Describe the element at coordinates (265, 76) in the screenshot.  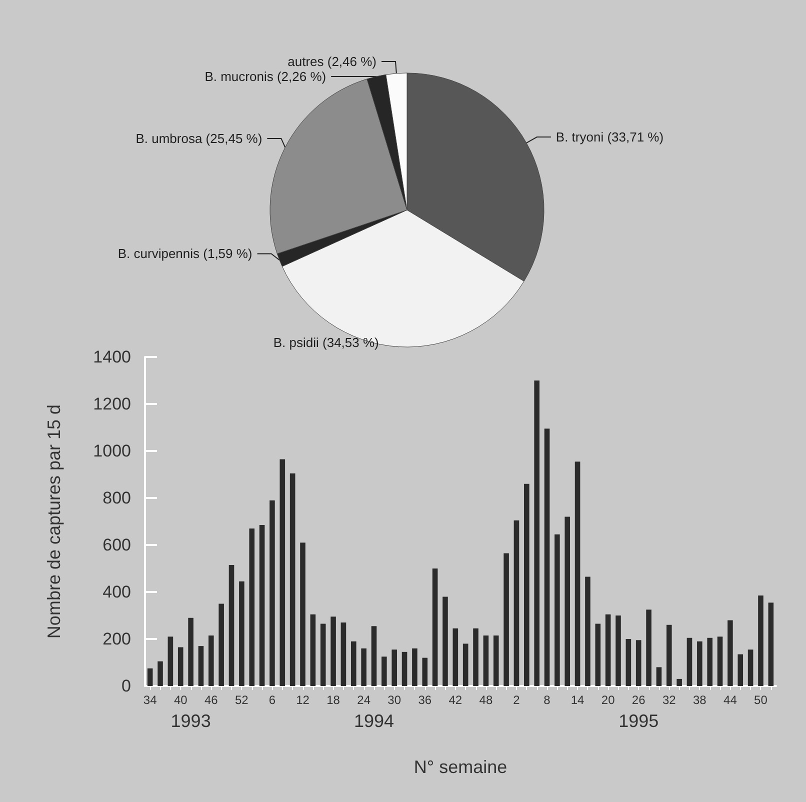
I see `slice-label: B. mucronis (2,26 %)` at that location.